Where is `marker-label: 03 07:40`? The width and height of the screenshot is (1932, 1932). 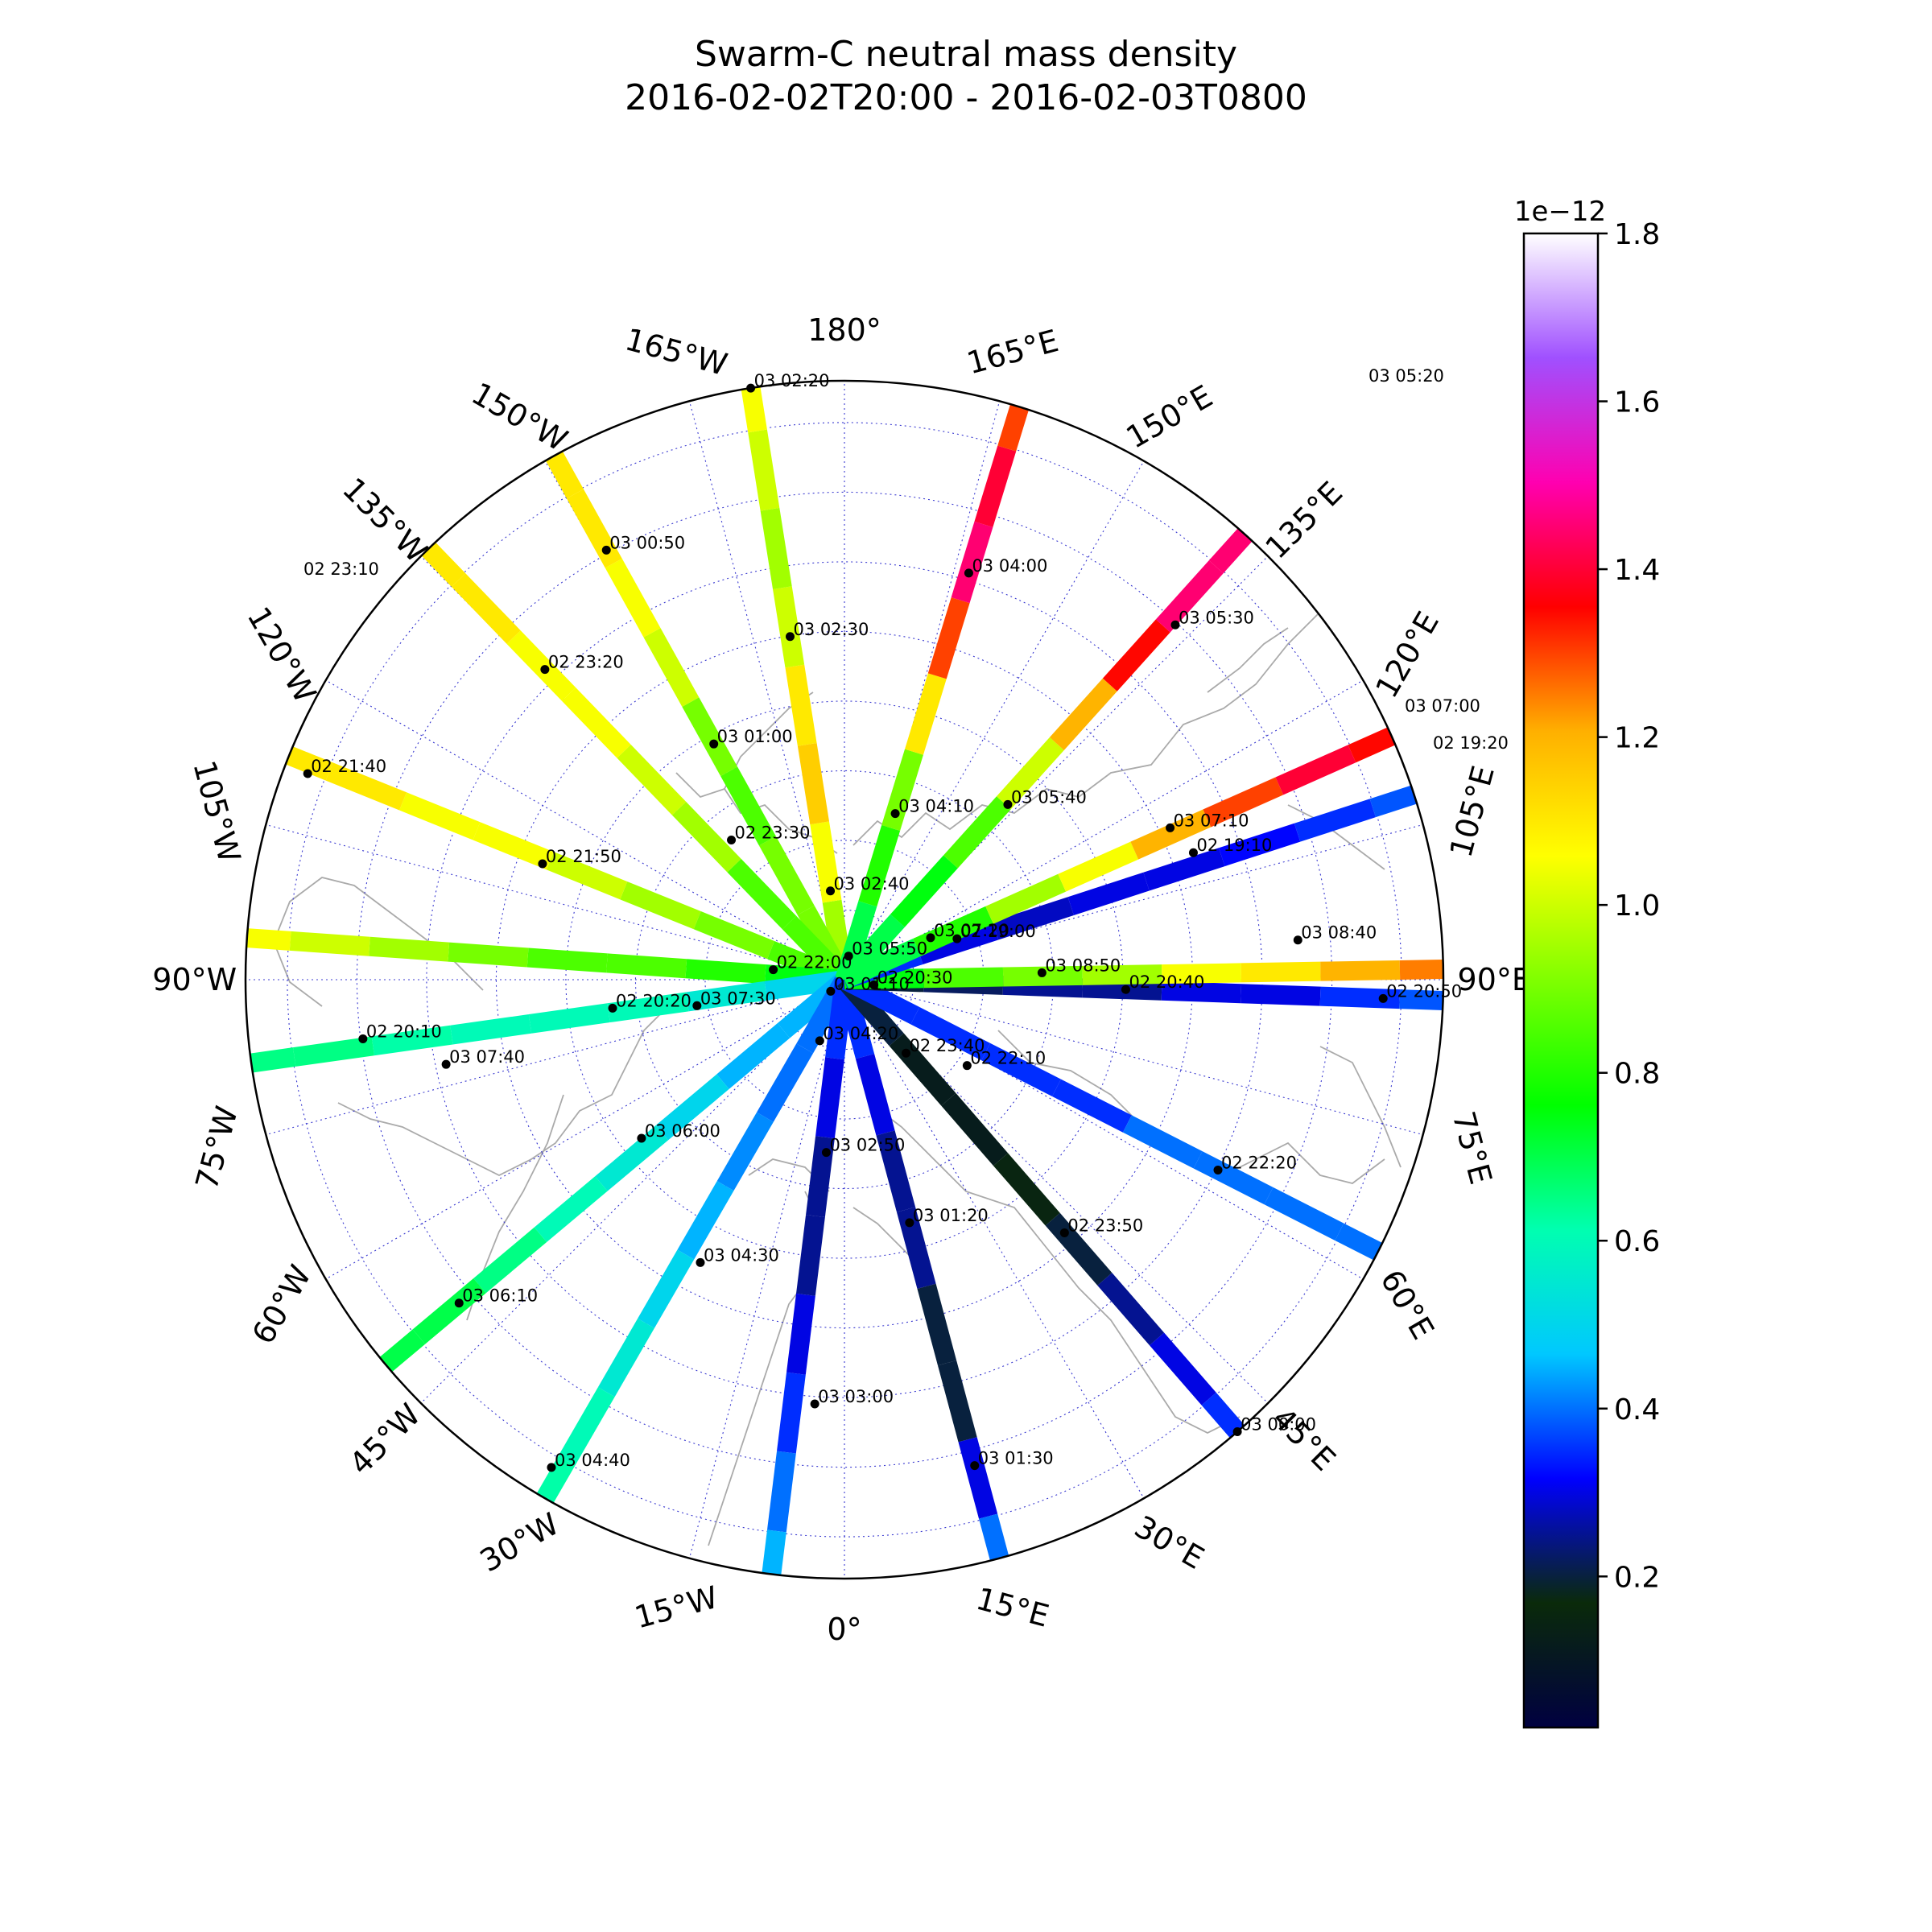 marker-label: 03 07:40 is located at coordinates (487, 1057).